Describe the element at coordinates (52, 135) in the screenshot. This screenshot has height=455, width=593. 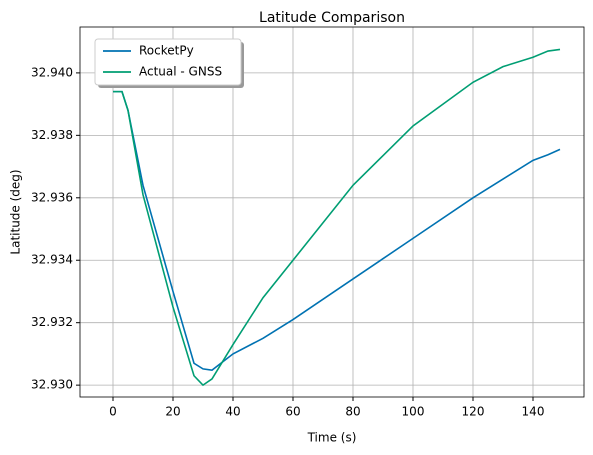
I see `y-tick-label: 32.938` at that location.